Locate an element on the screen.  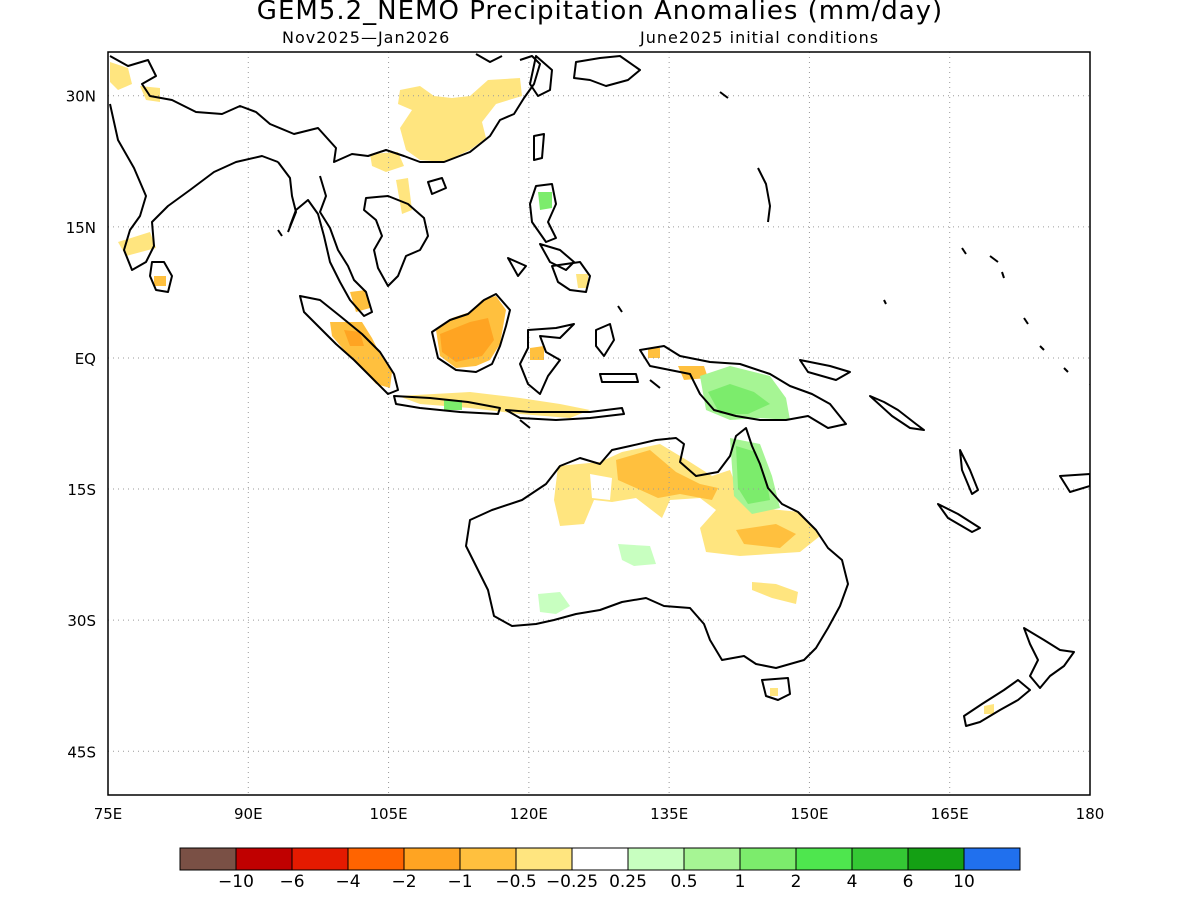
coastline-new-caledonia is located at coordinates (959, 518).